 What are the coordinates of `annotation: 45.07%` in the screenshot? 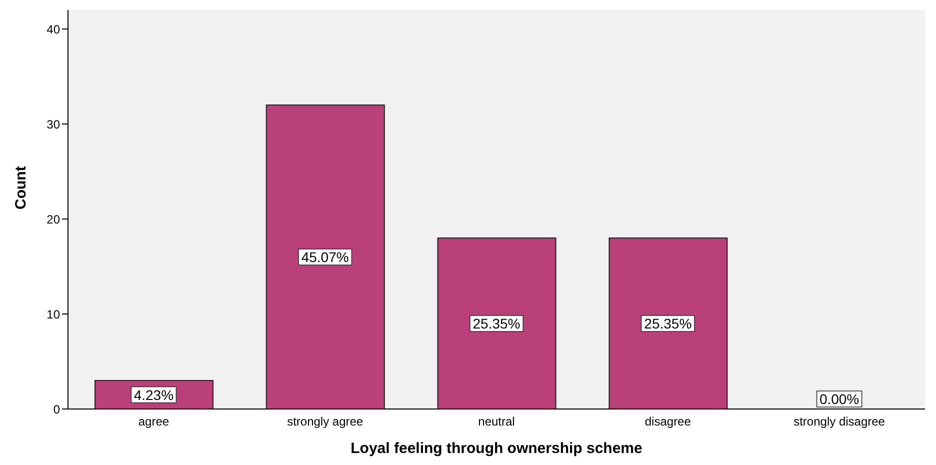 It's located at (325, 257).